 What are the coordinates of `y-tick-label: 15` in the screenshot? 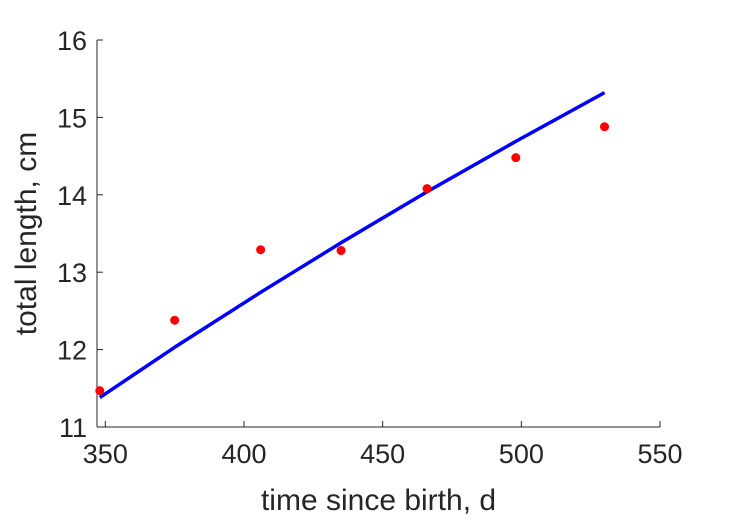 It's located at (72, 118).